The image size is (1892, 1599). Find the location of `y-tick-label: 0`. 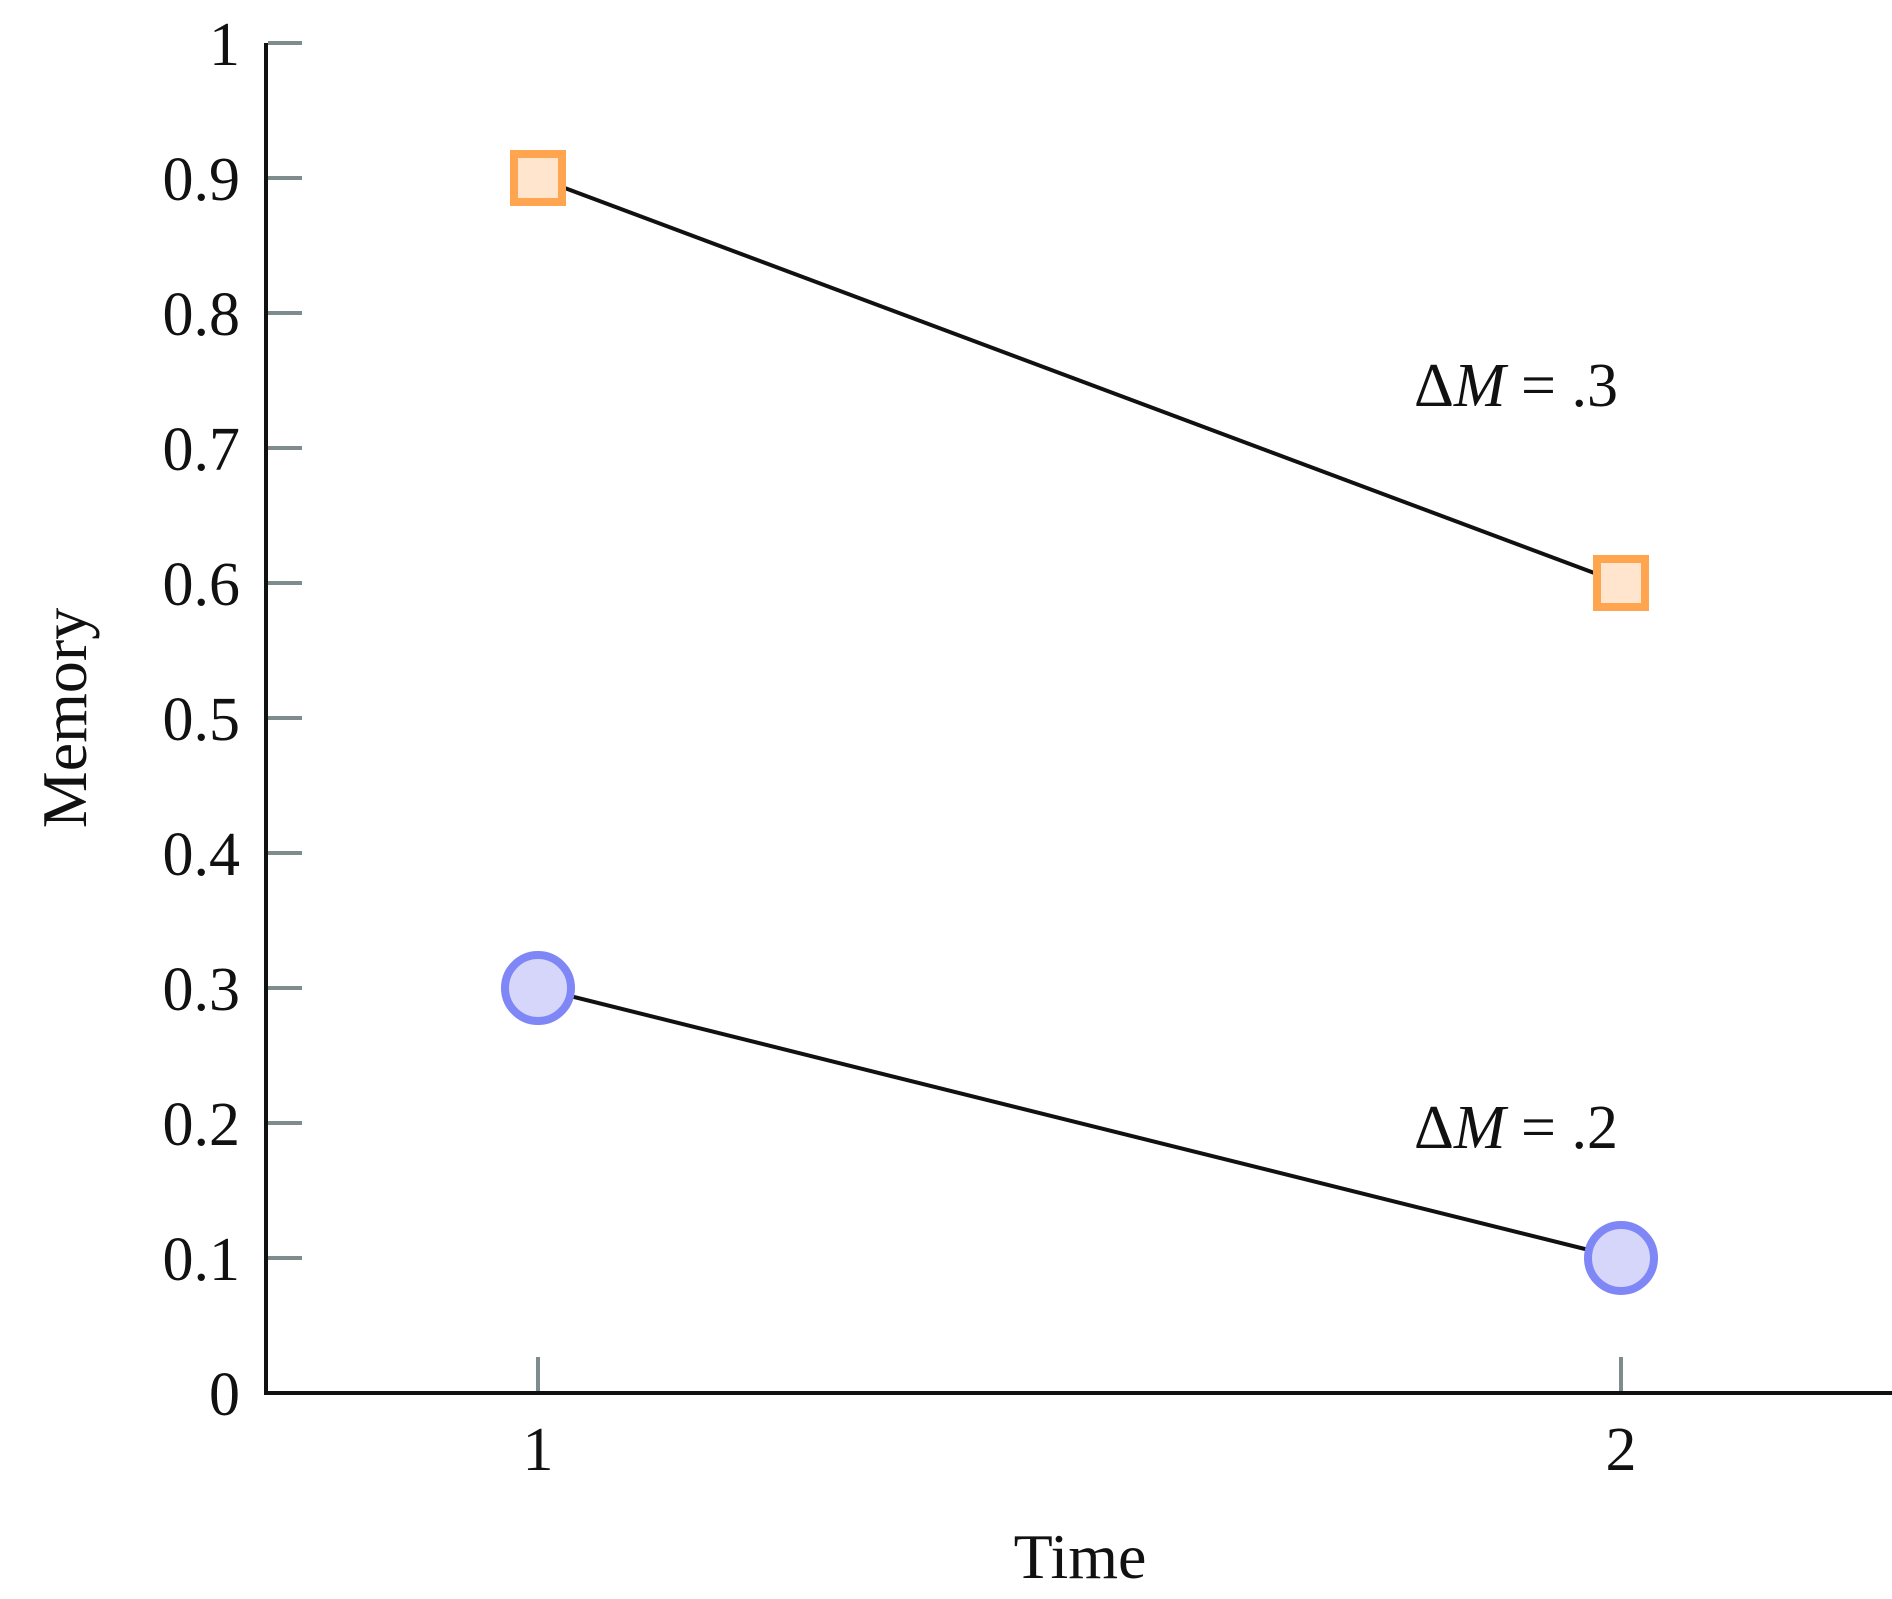

y-tick-label: 0 is located at coordinates (224, 1395).